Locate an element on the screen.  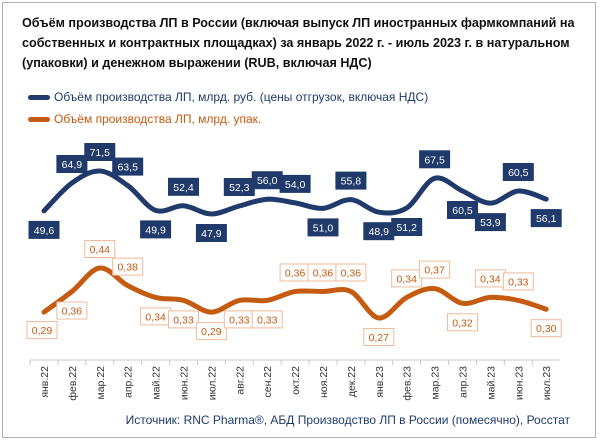
data-label-text: 0,27 is located at coordinates (379, 338).